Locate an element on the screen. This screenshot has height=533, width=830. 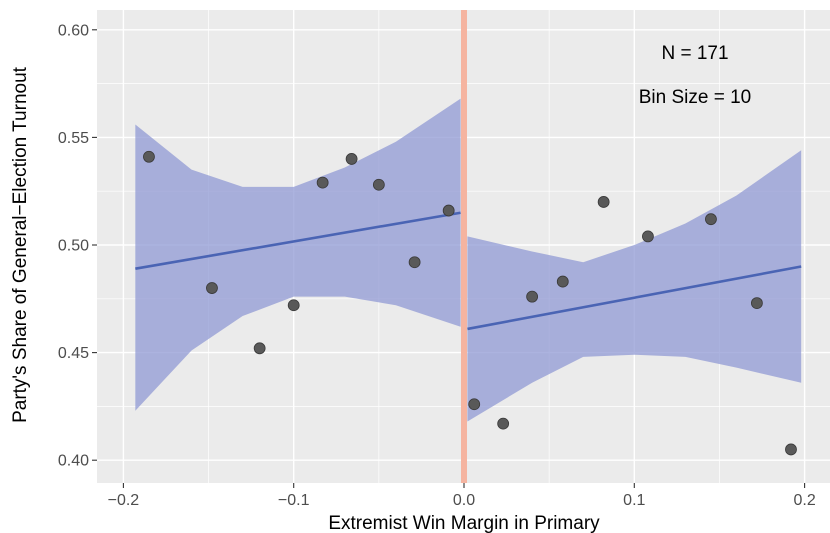
y-tick-label: 0.50 is located at coordinates (73, 246).